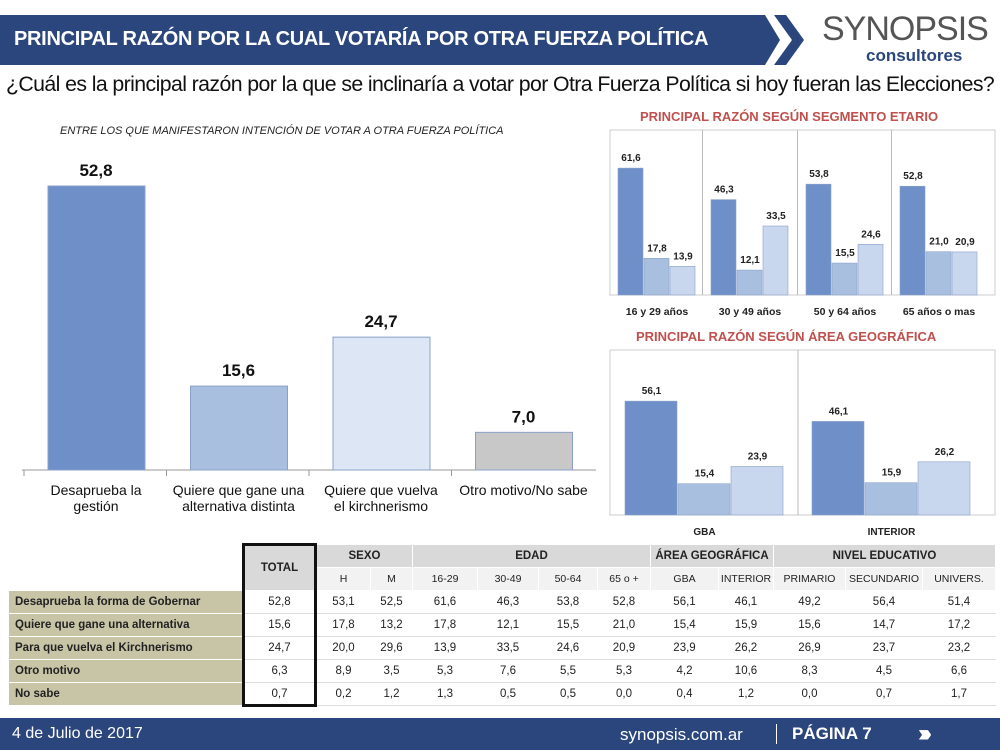 The image size is (1000, 750). Describe the element at coordinates (884, 648) in the screenshot. I see `table-cell: 23,7` at that location.